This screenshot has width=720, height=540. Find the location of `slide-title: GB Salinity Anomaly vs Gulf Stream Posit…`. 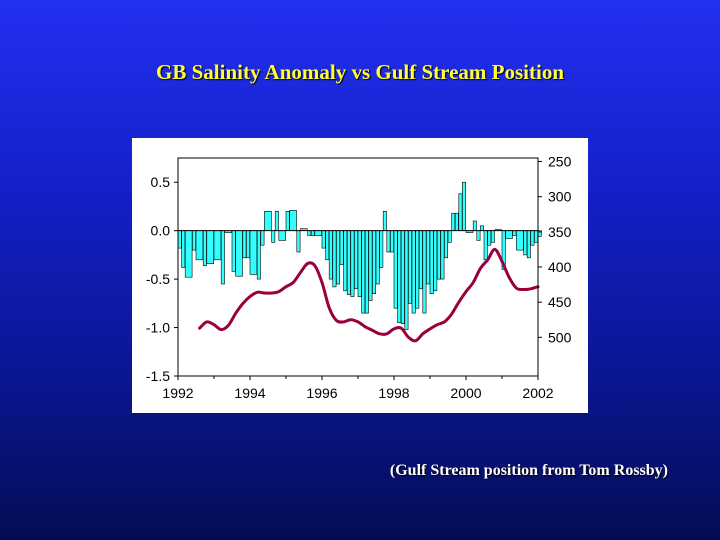

slide-title: GB Salinity Anomaly vs Gulf Stream Posit… is located at coordinates (360, 72).